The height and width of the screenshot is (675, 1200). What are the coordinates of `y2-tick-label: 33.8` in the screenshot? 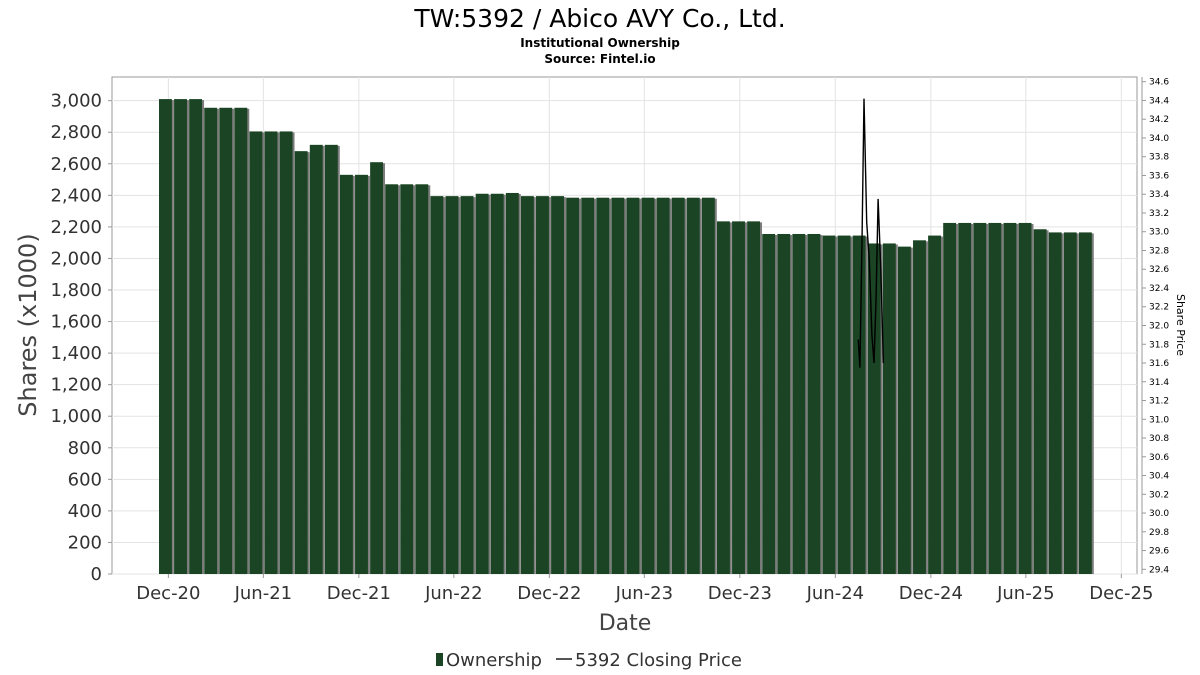 It's located at (1159, 158).